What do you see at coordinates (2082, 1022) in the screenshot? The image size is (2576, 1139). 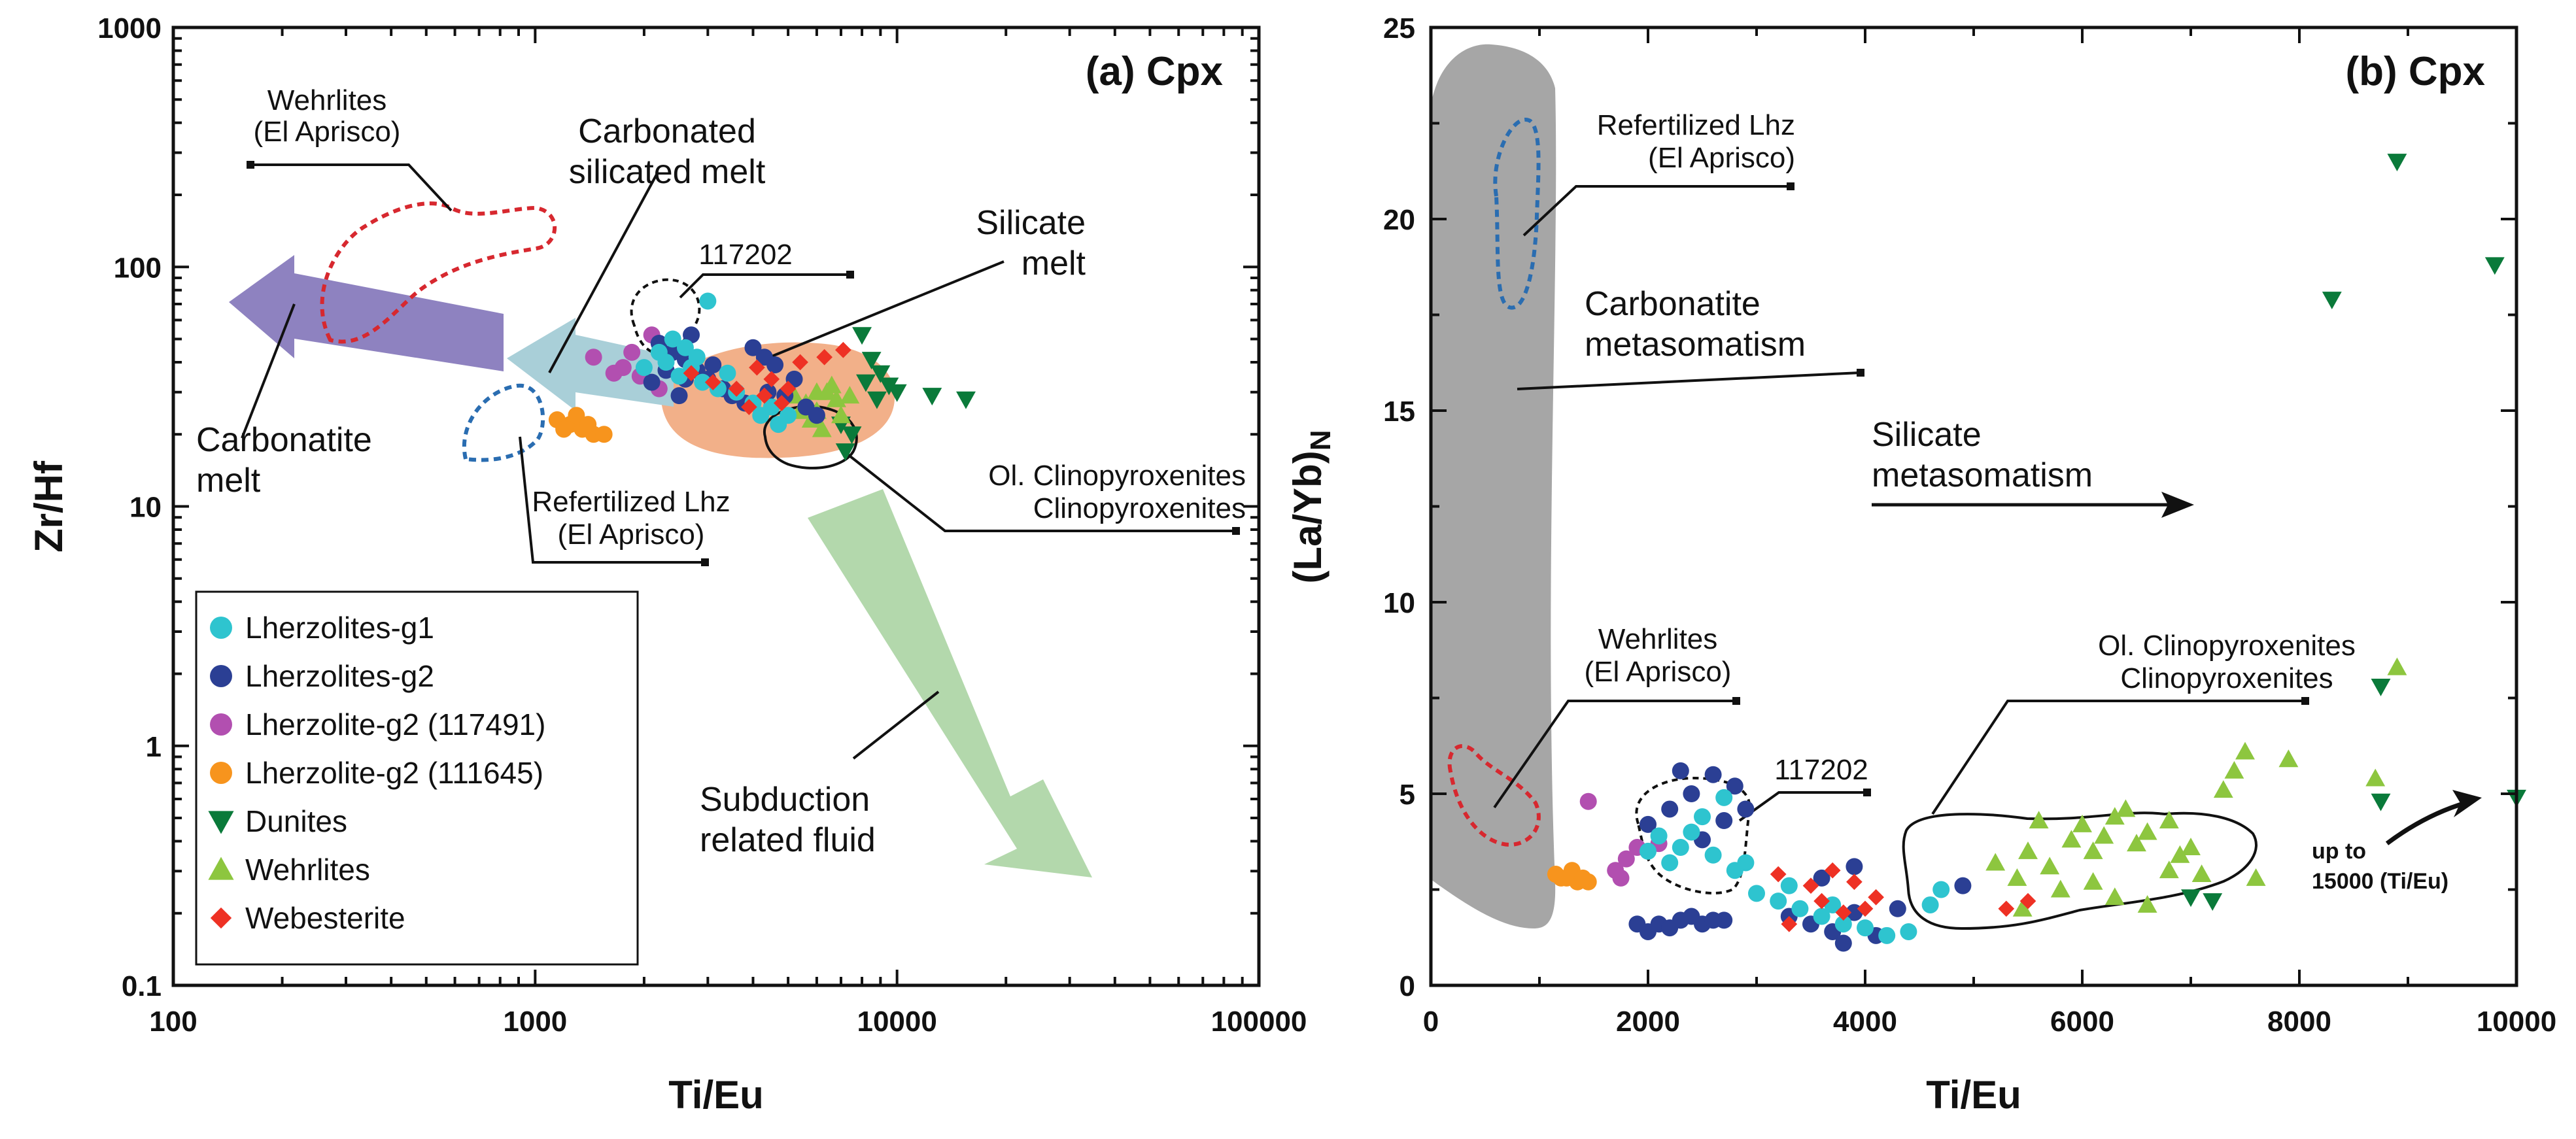 I see `x-tick-label-b: 6000` at bounding box center [2082, 1022].